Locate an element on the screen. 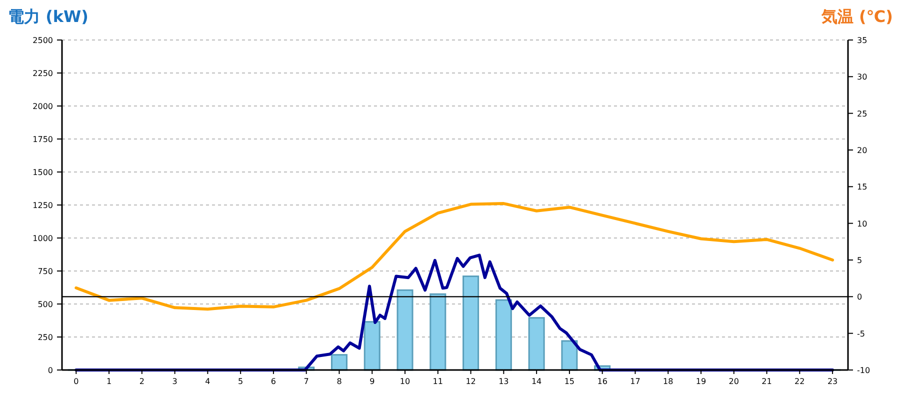 The width and height of the screenshot is (900, 400). y2-tick-label: 10 is located at coordinates (862, 223).